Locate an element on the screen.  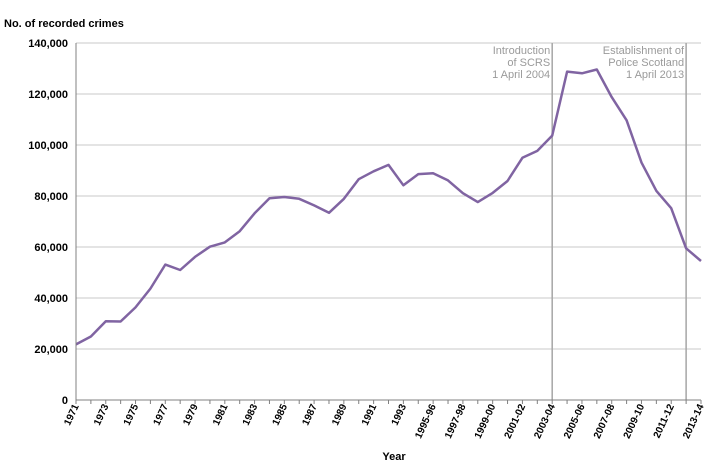
x-tick-label: 1983 is located at coordinates (251, 414).